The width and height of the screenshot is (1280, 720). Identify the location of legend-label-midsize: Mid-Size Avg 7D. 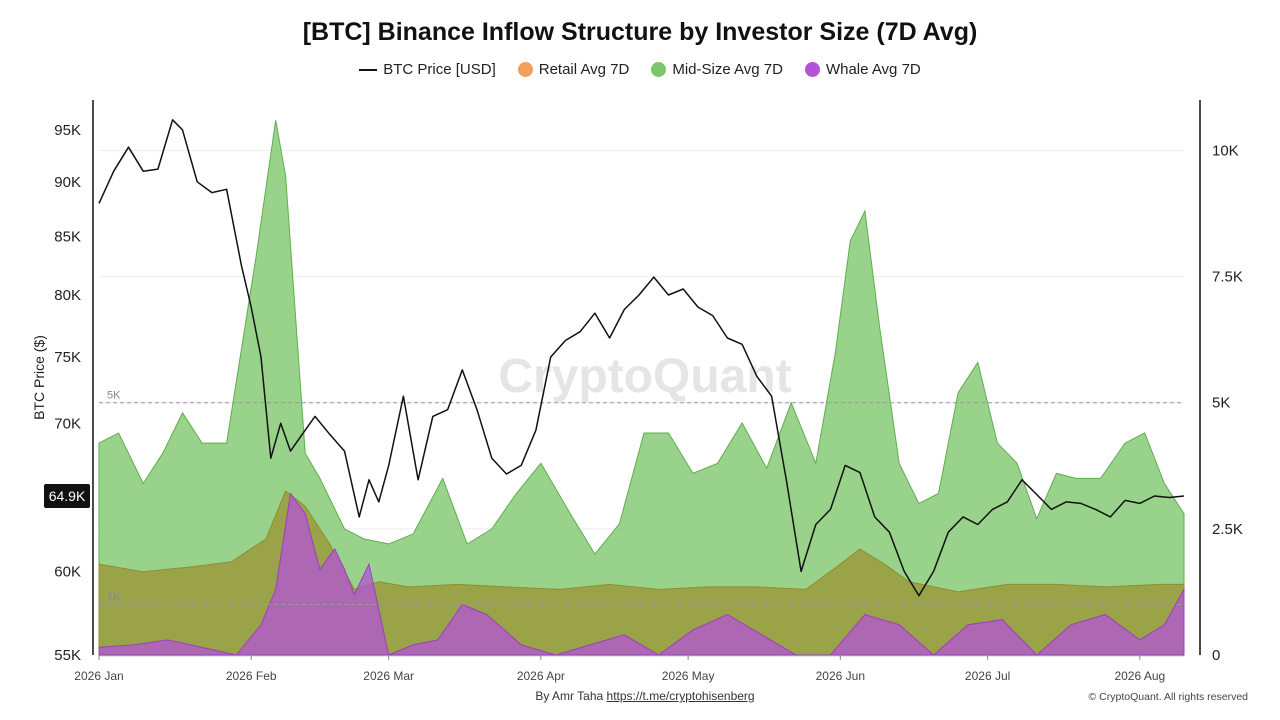
(727, 69).